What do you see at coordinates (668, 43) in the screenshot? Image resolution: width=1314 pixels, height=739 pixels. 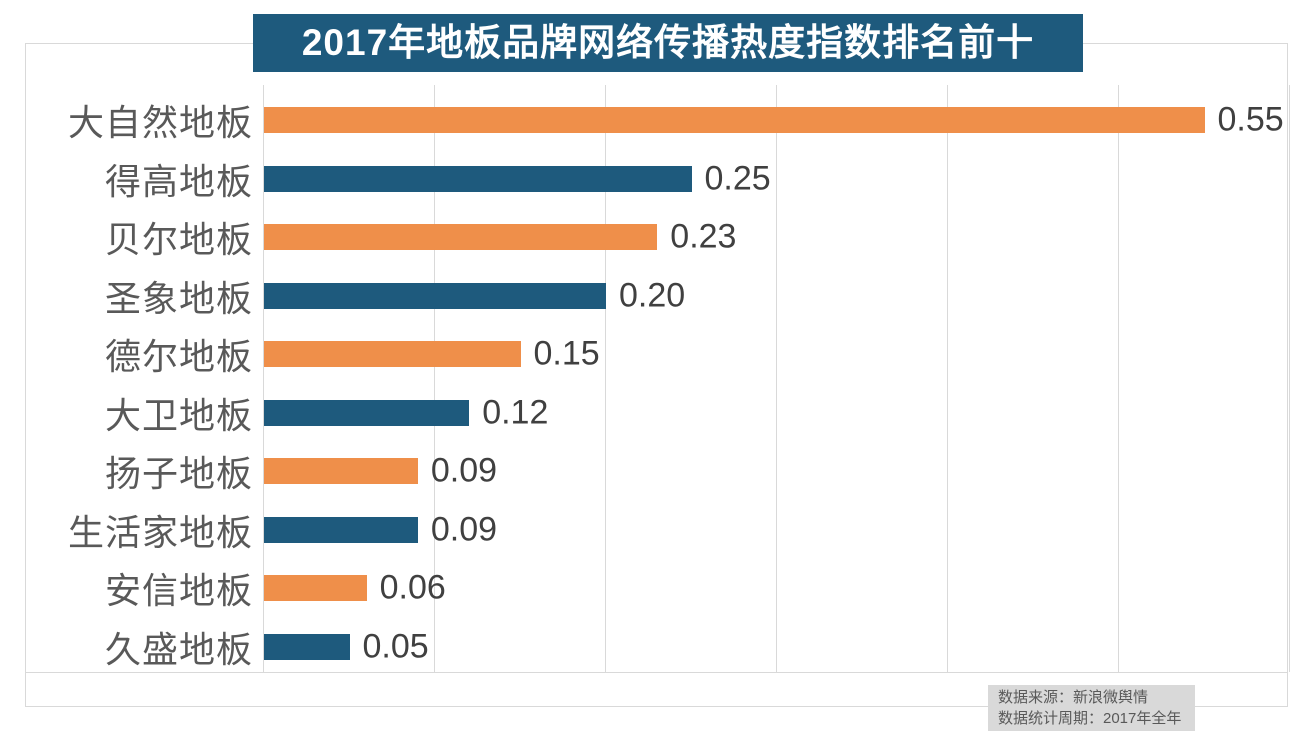 I see `chart-title: 2017年地板品牌网络传播热度指数排名前十` at bounding box center [668, 43].